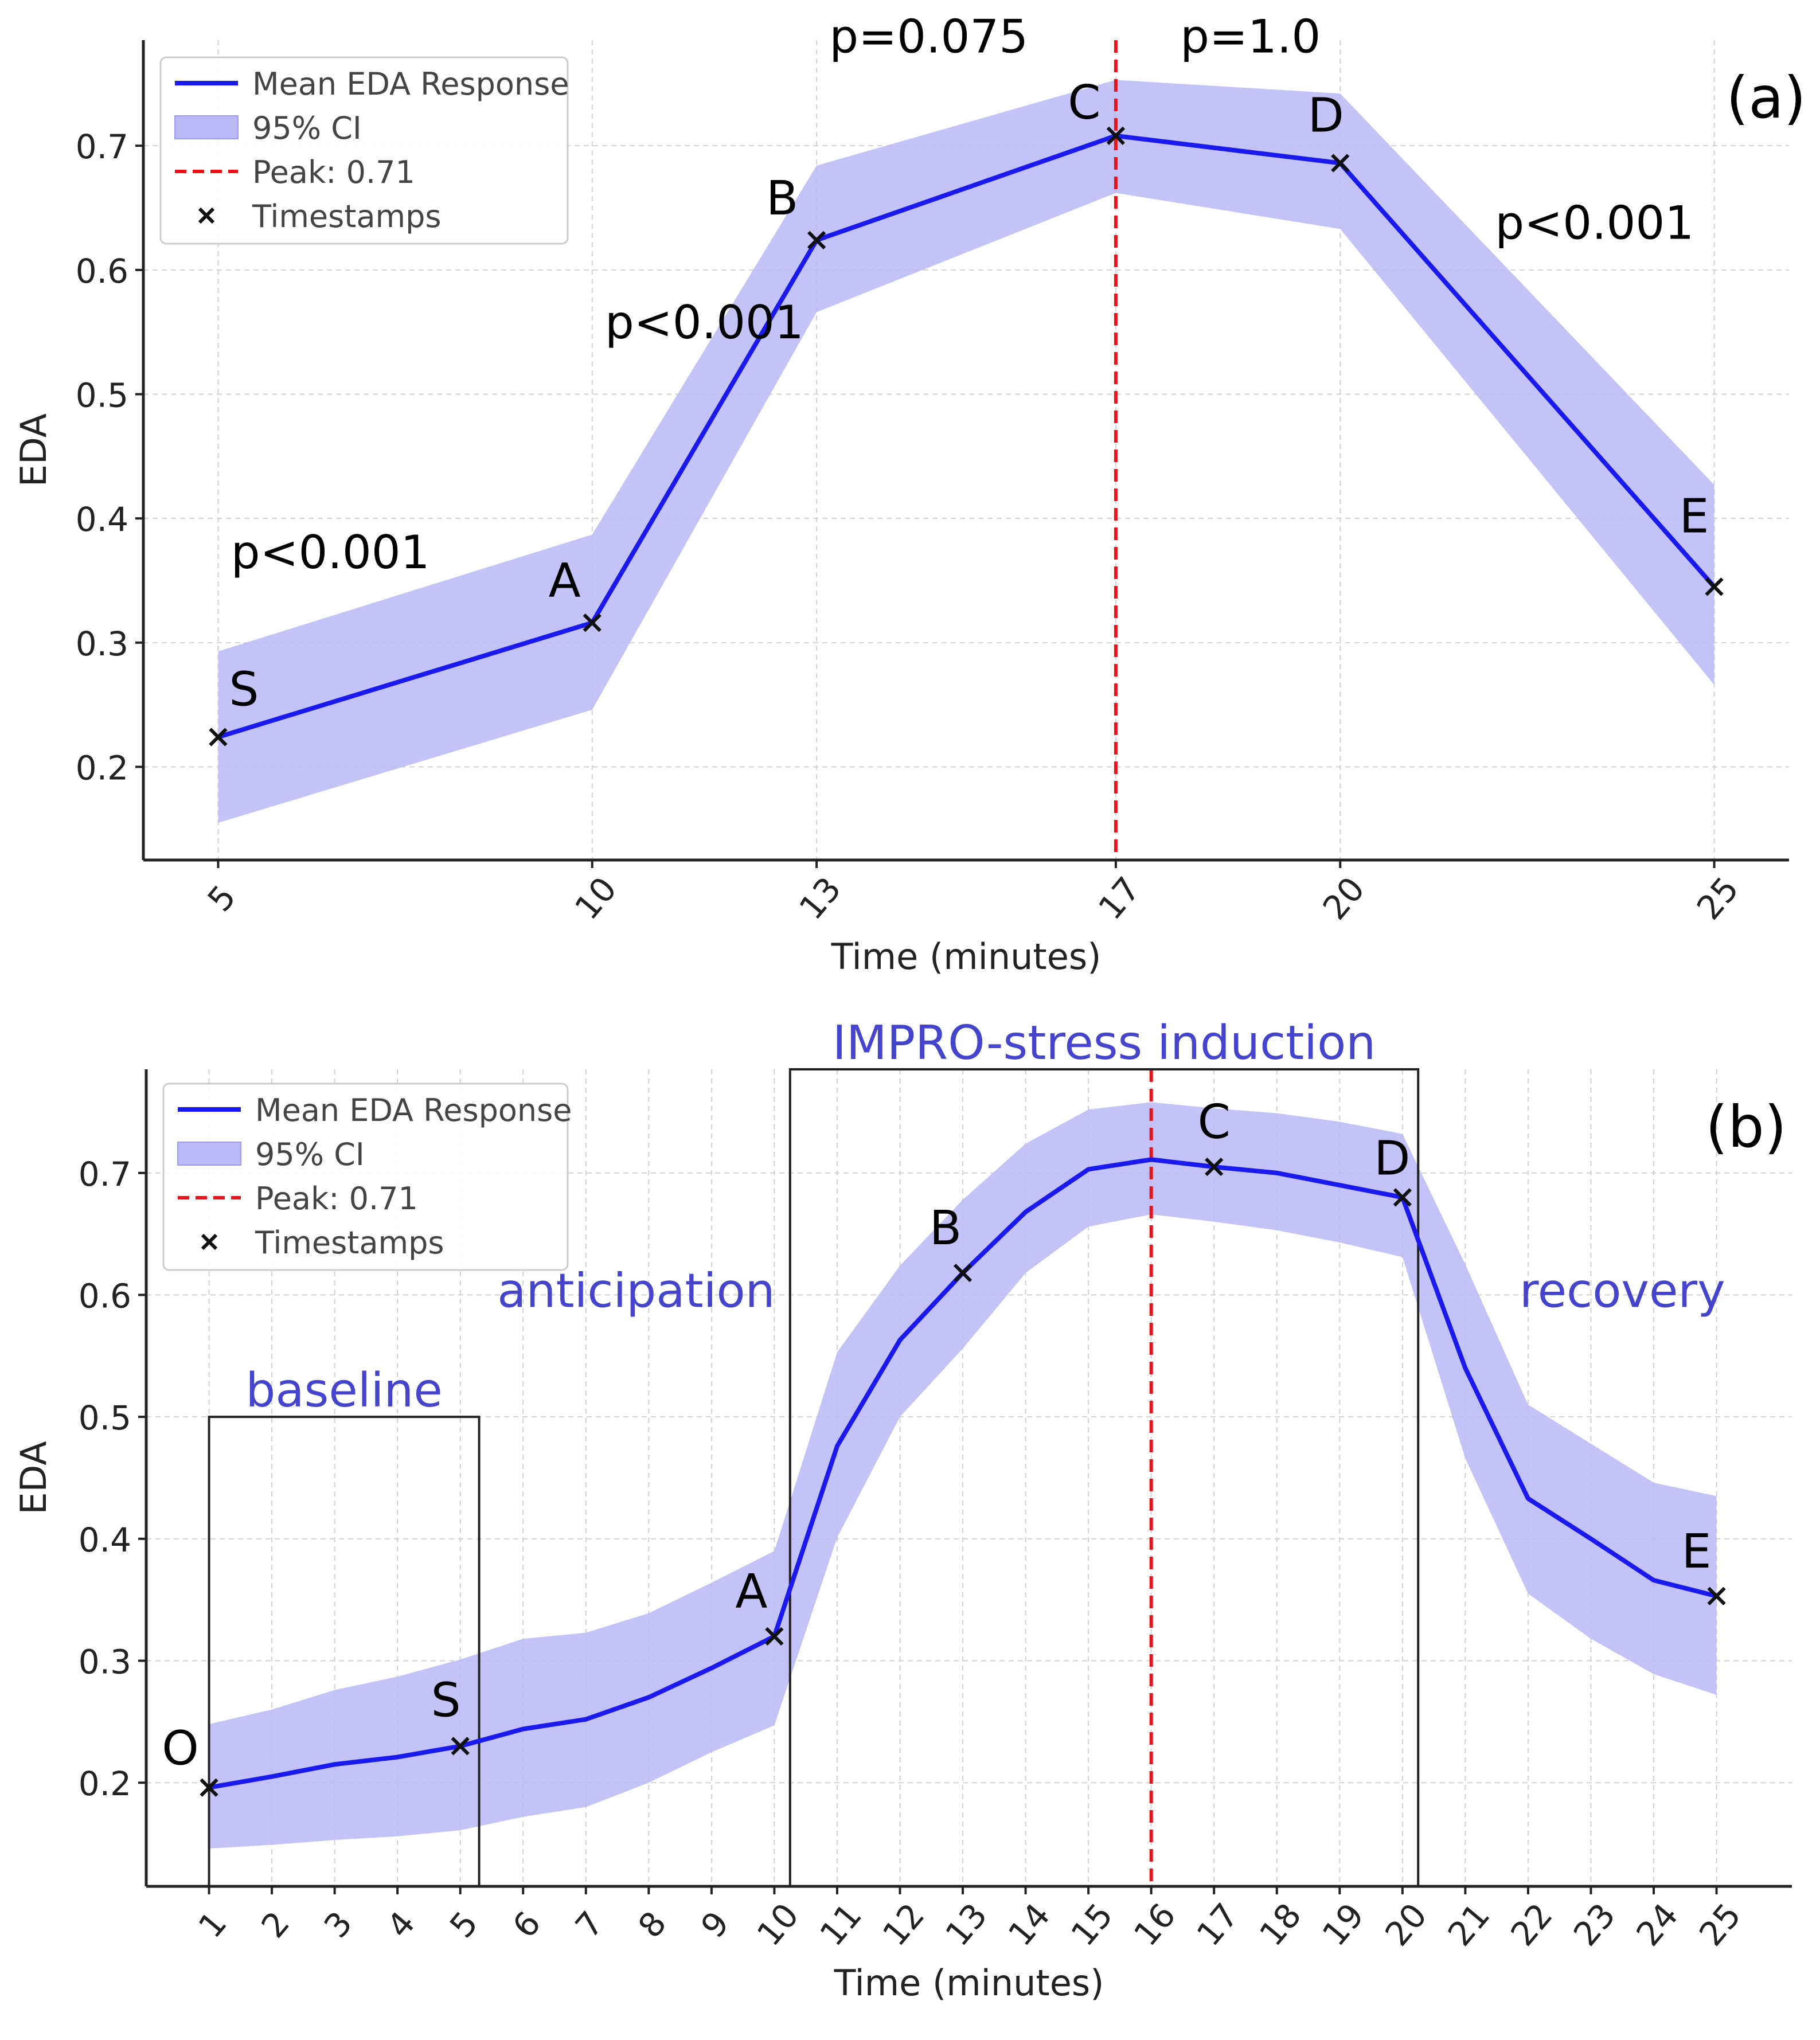 The width and height of the screenshot is (1820, 2040). What do you see at coordinates (338, 1925) in the screenshot?
I see `x-tick-label: 3` at bounding box center [338, 1925].